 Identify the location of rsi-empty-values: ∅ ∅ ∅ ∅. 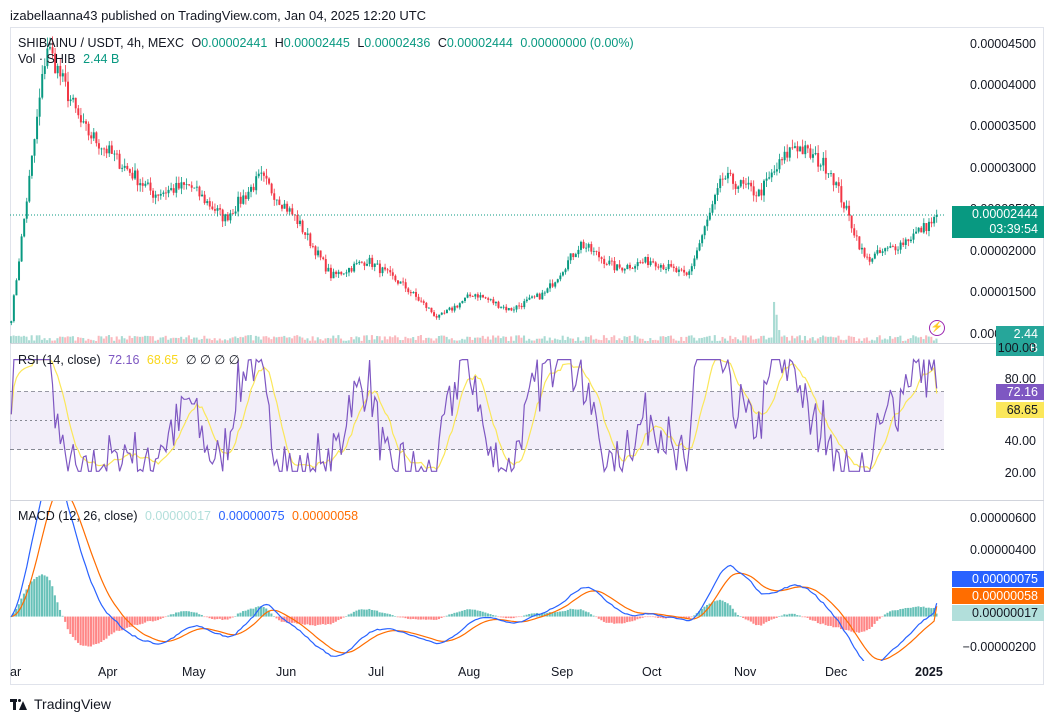
(212, 360).